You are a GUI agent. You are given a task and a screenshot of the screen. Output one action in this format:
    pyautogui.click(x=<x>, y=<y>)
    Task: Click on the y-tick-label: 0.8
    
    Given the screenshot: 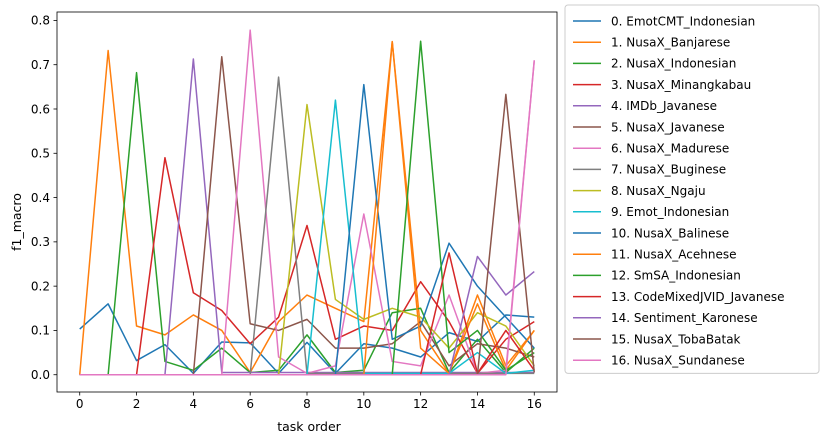 What is the action you would take?
    pyautogui.click(x=40, y=21)
    